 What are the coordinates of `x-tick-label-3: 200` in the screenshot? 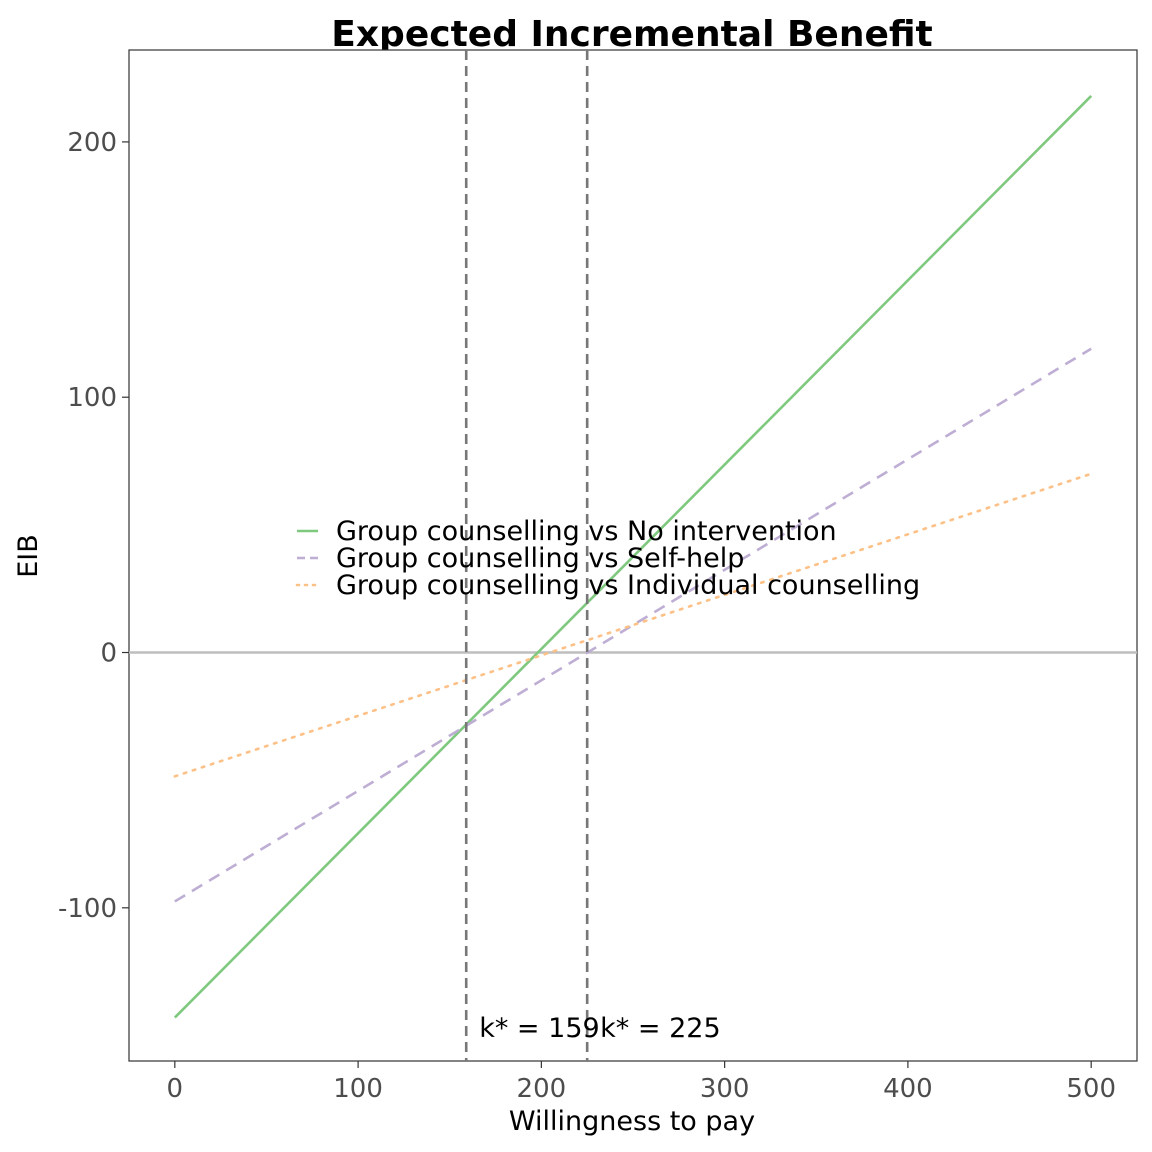 It's located at (542, 1089).